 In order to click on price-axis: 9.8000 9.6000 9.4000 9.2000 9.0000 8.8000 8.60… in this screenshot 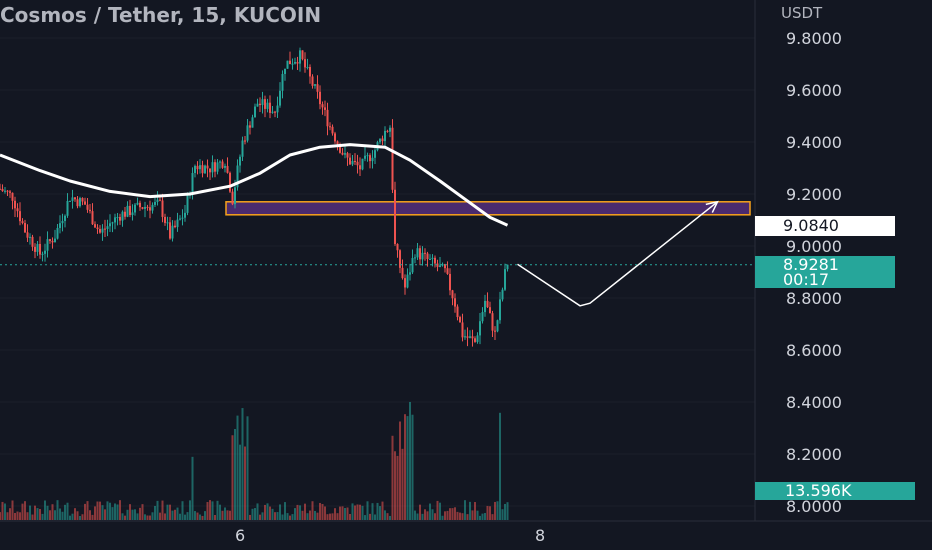, I will do `click(814, 272)`.